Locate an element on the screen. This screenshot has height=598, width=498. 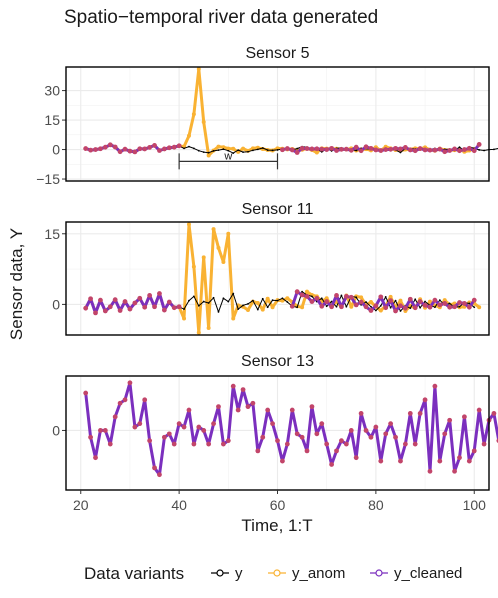
x-tick-label: 40 is located at coordinates (179, 505).